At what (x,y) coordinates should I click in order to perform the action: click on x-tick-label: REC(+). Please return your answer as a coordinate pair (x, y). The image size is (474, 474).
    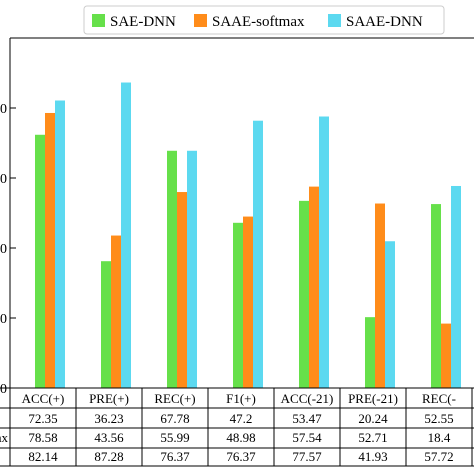
    Looking at the image, I should click on (174, 398).